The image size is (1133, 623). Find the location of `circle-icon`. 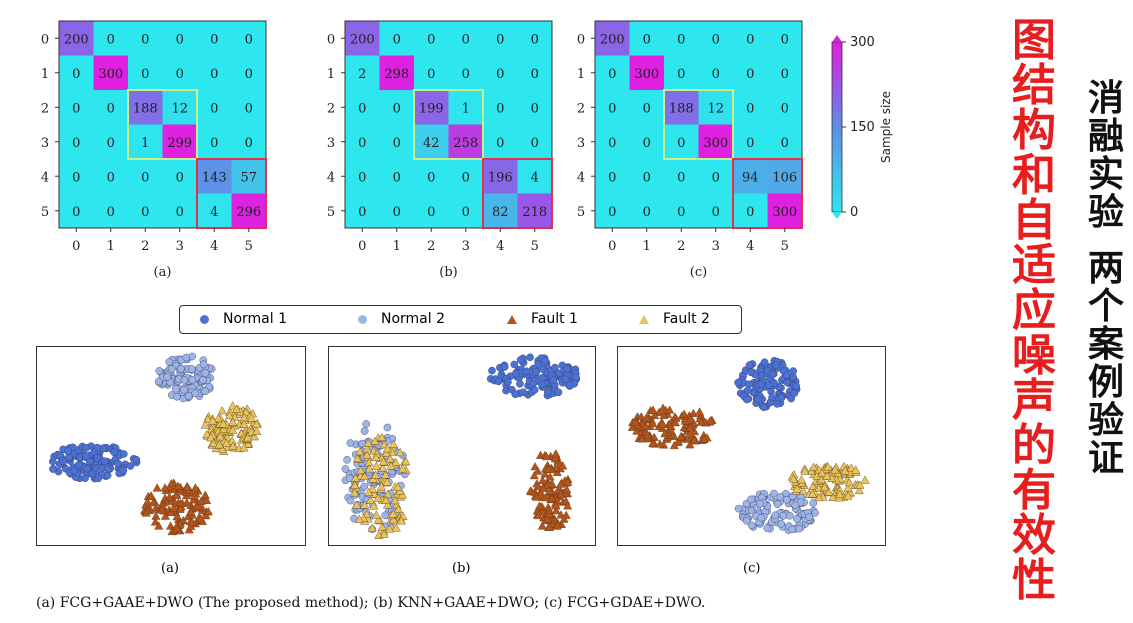

circle-icon is located at coordinates (204, 319).